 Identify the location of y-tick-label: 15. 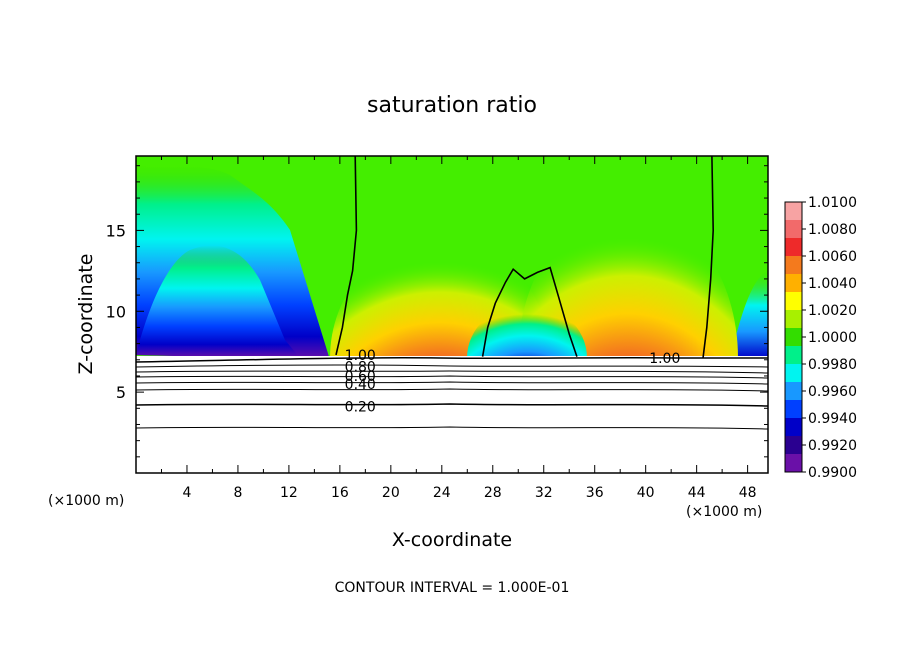
(116, 230).